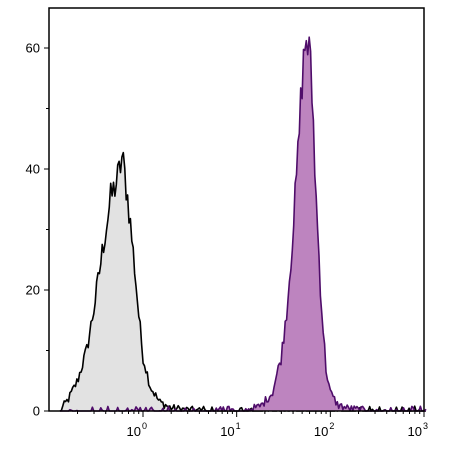 The image size is (450, 450). What do you see at coordinates (331, 426) in the screenshot?
I see `x-tick-exponent: 2` at bounding box center [331, 426].